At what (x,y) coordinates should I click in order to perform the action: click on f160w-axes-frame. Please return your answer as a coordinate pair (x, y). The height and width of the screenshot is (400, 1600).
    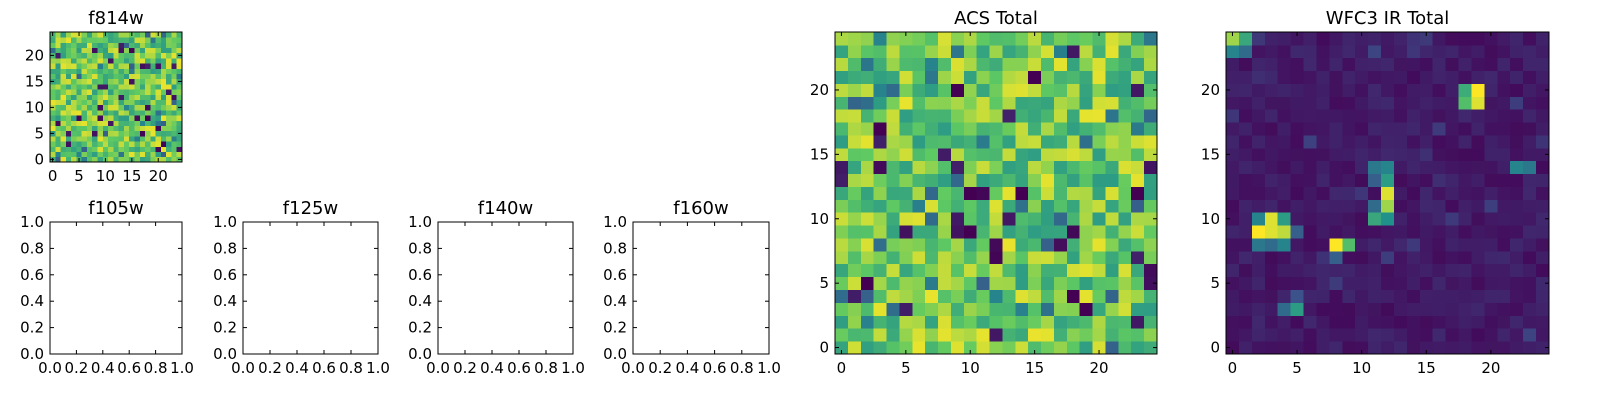
    Looking at the image, I should click on (701, 288).